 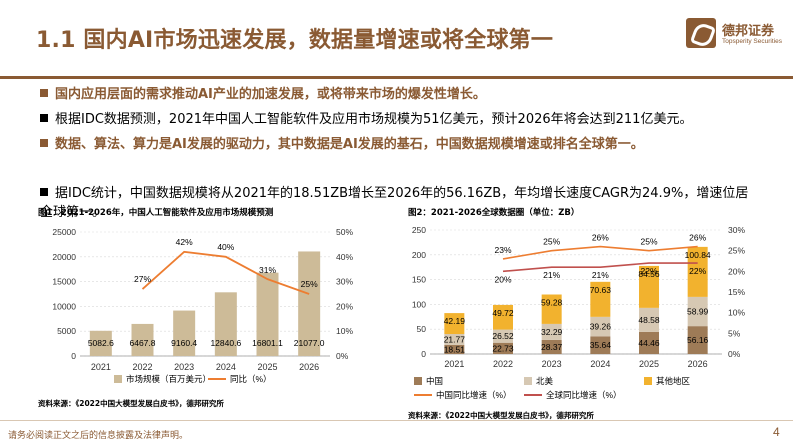 I want to click on bar-value-label: 44.46, so click(x=649, y=343).